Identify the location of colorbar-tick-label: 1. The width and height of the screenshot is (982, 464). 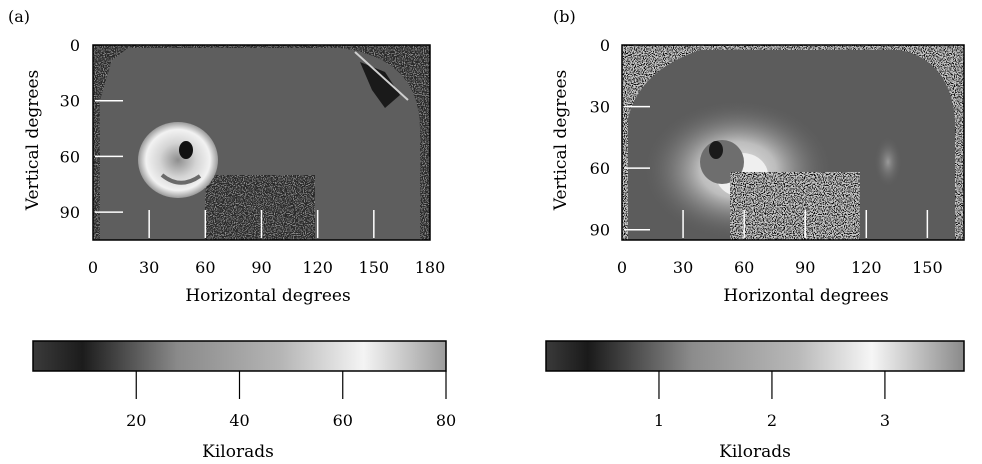
(659, 420).